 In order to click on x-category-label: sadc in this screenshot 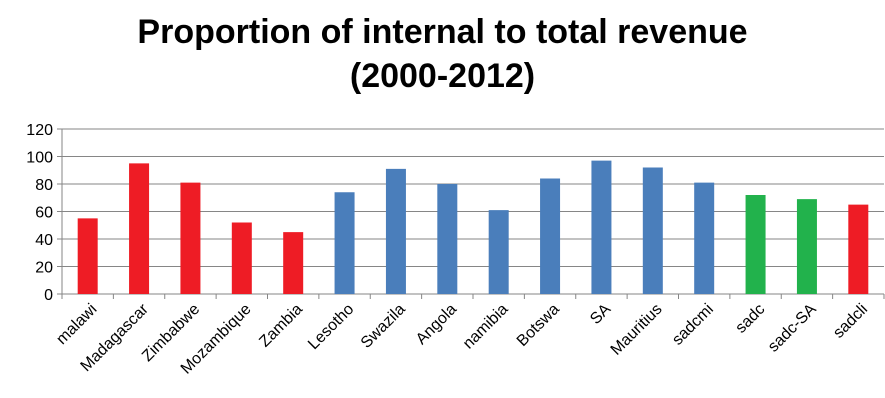, I will do `click(750, 319)`.